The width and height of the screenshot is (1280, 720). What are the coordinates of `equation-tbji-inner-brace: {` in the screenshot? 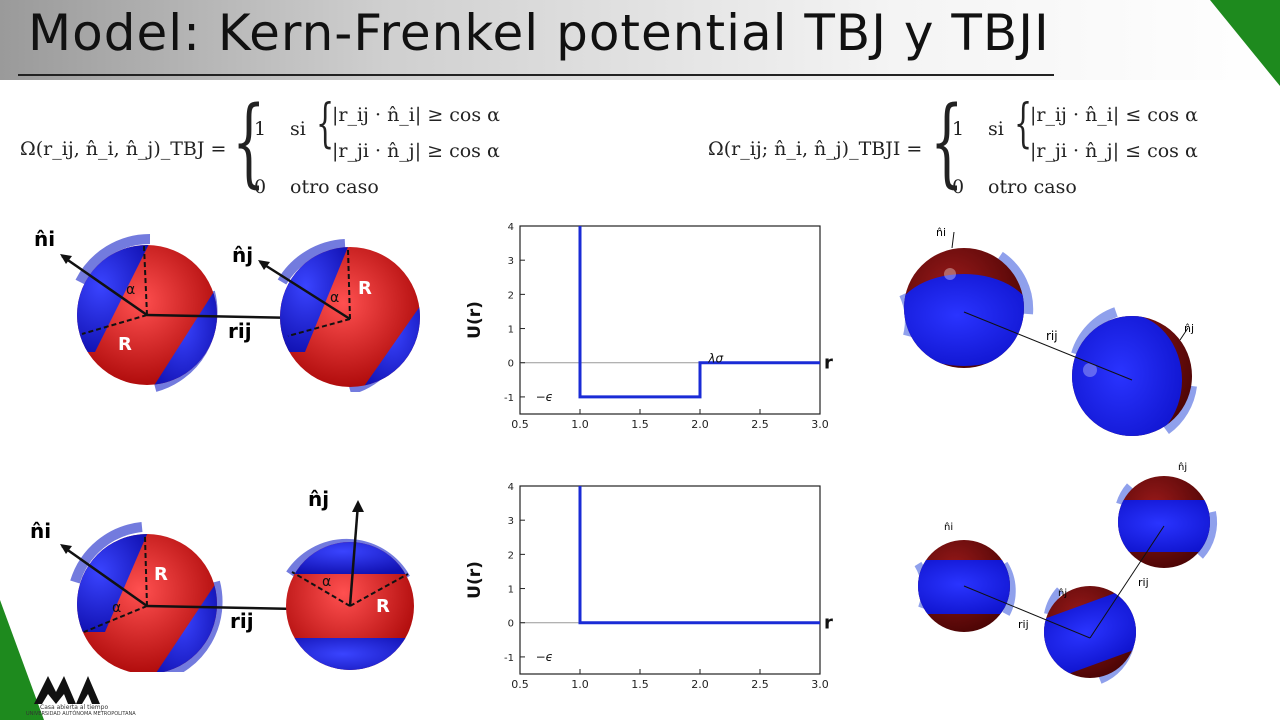 It's located at (1023, 124).